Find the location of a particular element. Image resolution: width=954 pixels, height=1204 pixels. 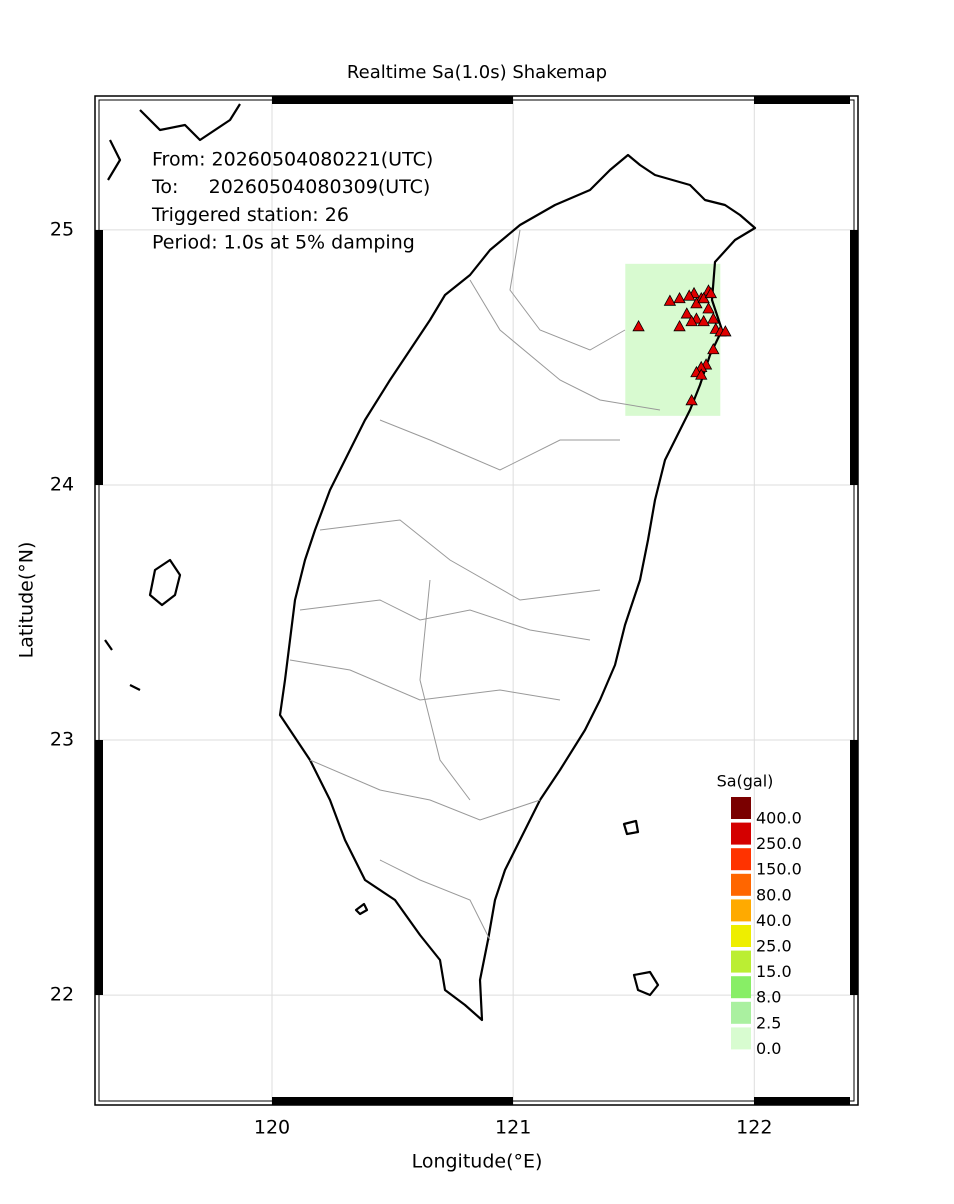

legend-label: 250.0 is located at coordinates (779, 843).